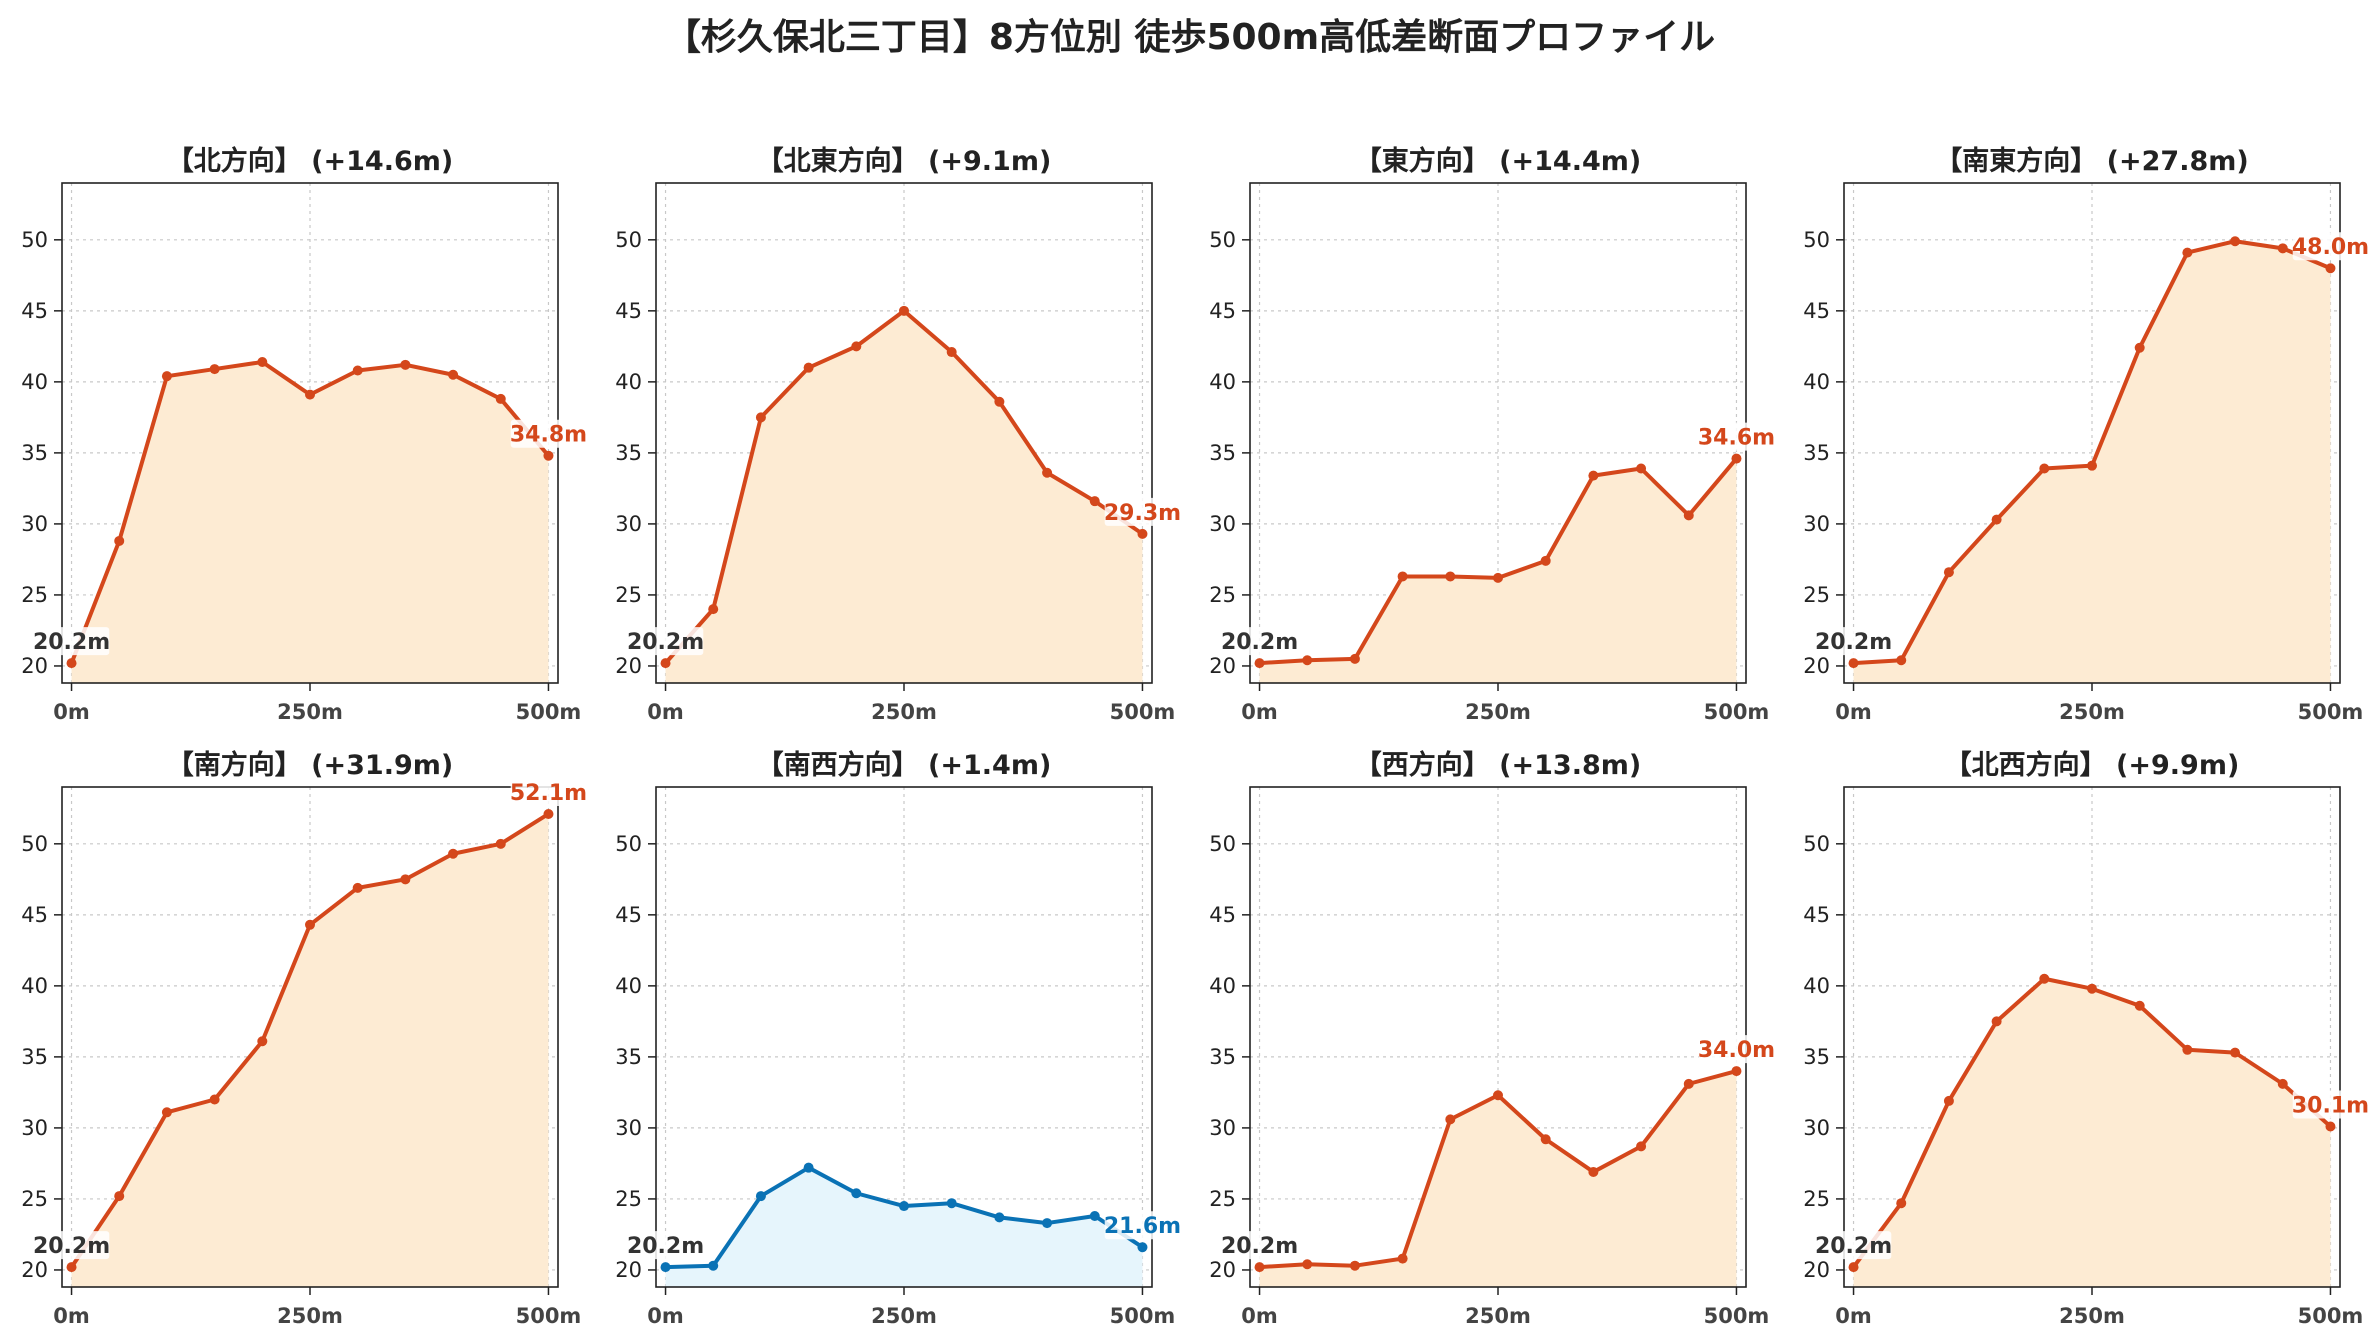 The image size is (2380, 1340). Describe the element at coordinates (2330, 247) in the screenshot. I see `end-elevation-label: 48.0m` at that location.